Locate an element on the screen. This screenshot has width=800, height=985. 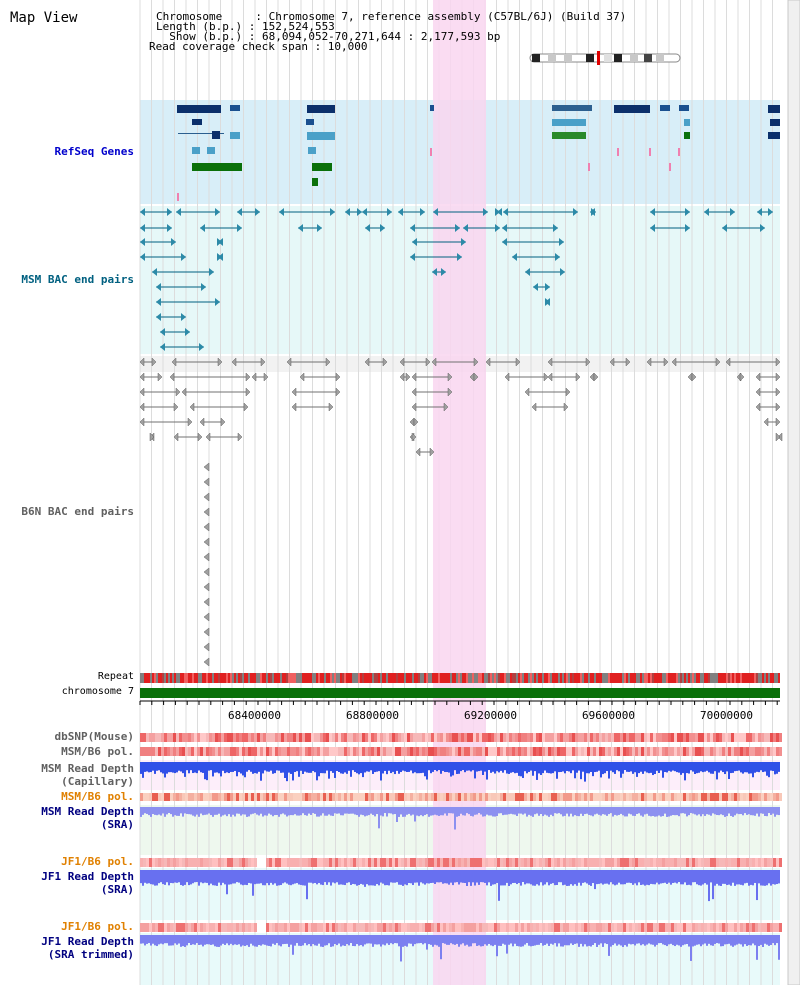
ideogram-band is located at coordinates (552, 58).